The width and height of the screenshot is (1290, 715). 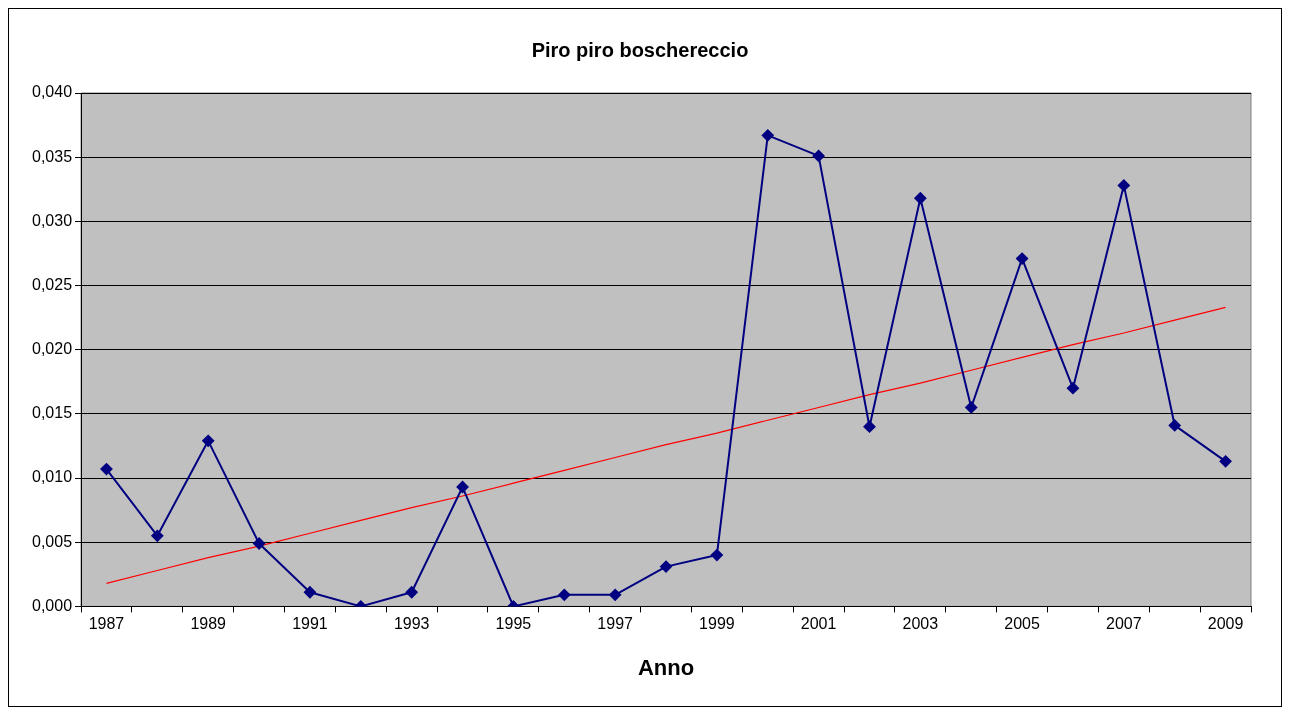 What do you see at coordinates (208, 624) in the screenshot?
I see `x-tick-label: 1989` at bounding box center [208, 624].